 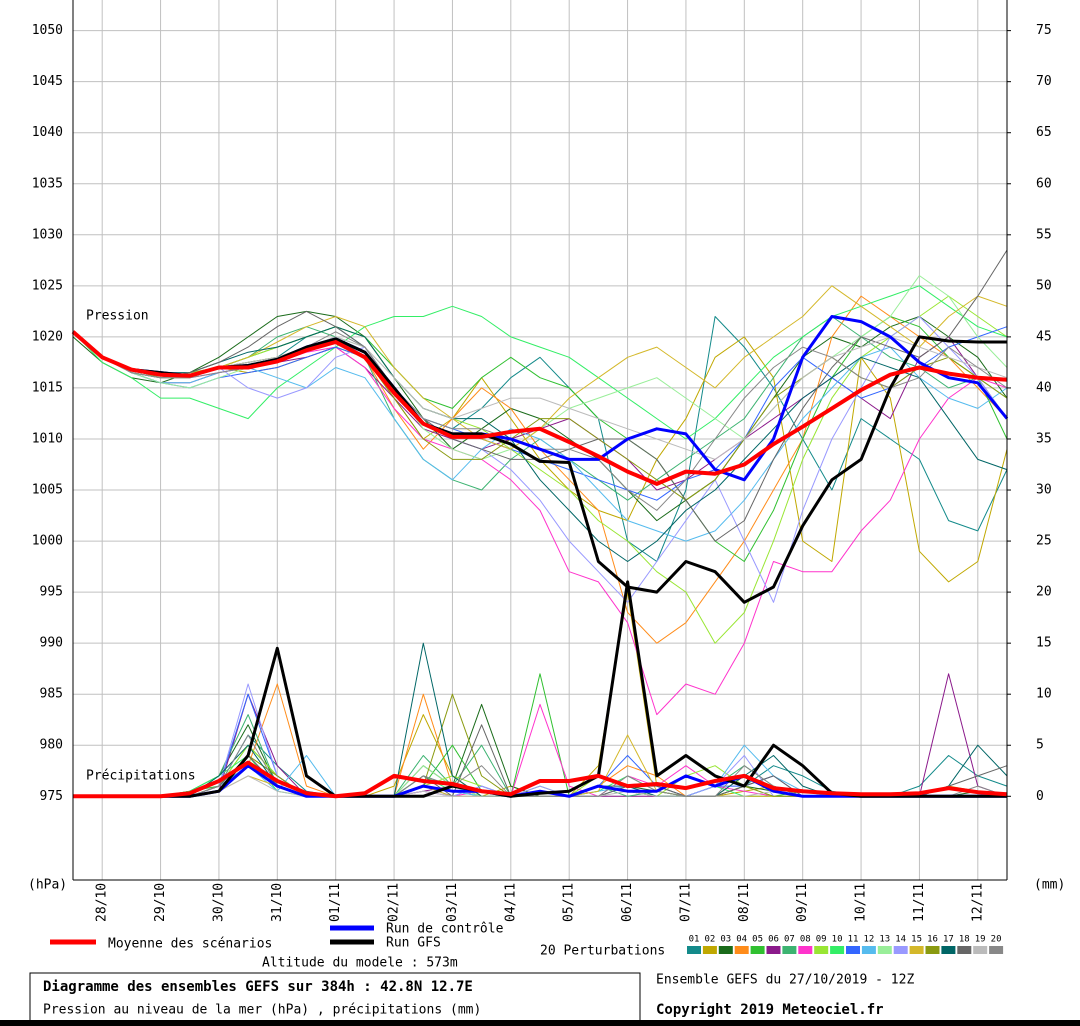 What do you see at coordinates (884, 940) in the screenshot?
I see `legend-member-label: 13` at bounding box center [884, 940].